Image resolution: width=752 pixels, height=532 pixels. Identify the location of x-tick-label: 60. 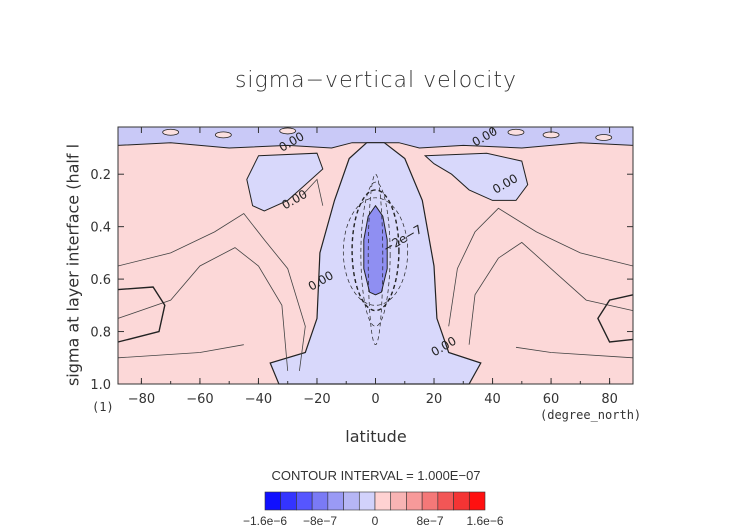
(551, 399).